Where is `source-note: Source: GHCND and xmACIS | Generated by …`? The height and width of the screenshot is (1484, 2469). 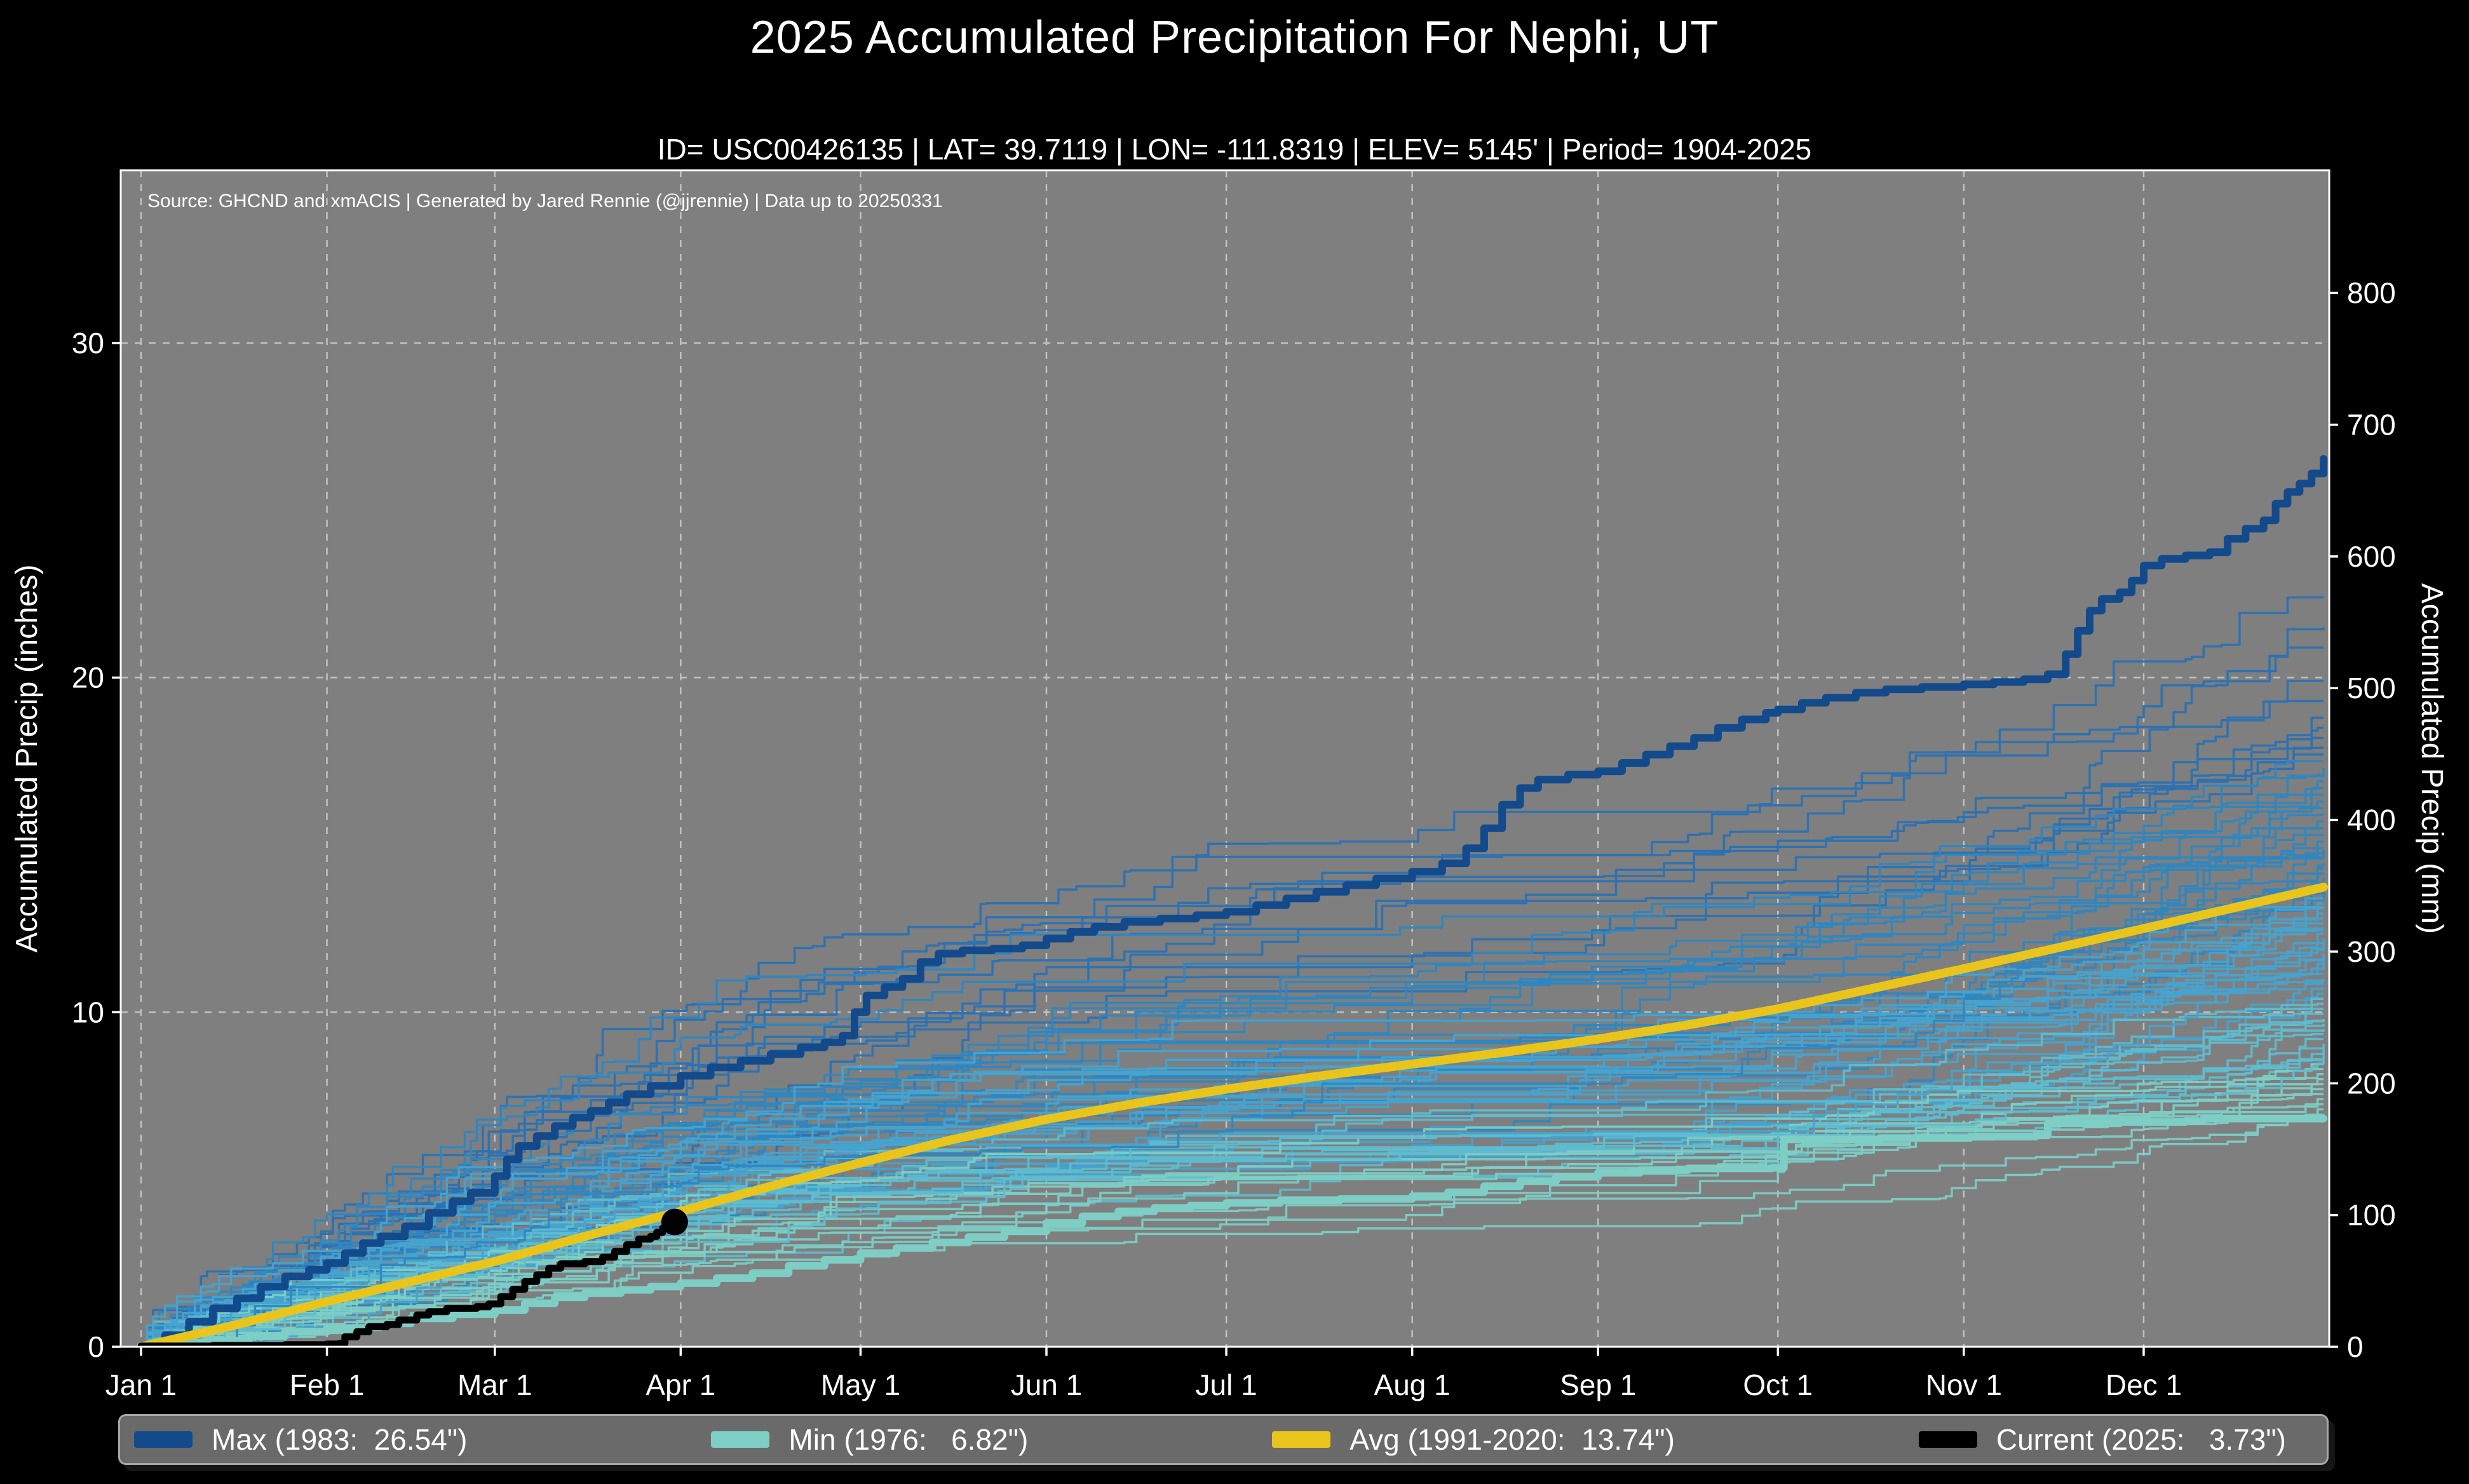 source-note: Source: GHCND and xmACIS | Generated by … is located at coordinates (545, 201).